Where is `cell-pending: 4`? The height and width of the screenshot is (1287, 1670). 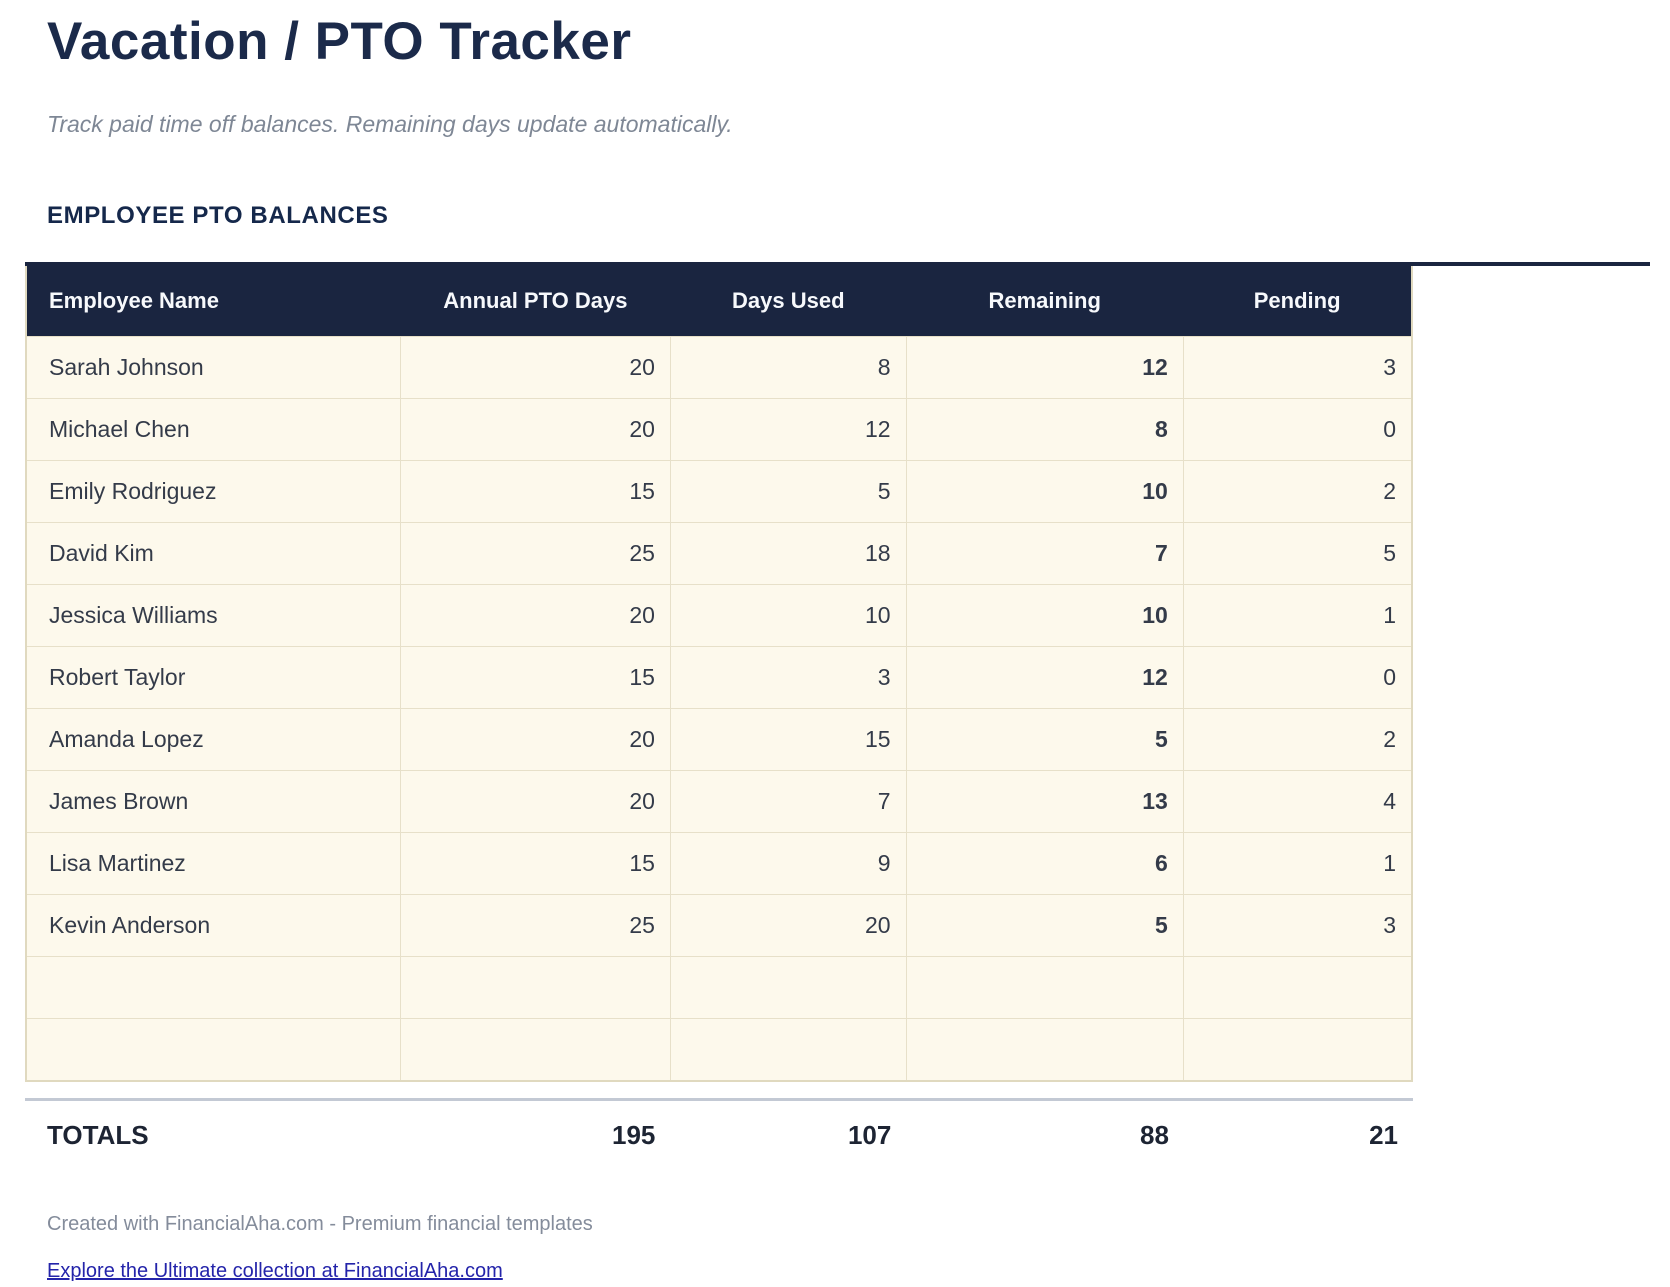
cell-pending: 4 is located at coordinates (1297, 802).